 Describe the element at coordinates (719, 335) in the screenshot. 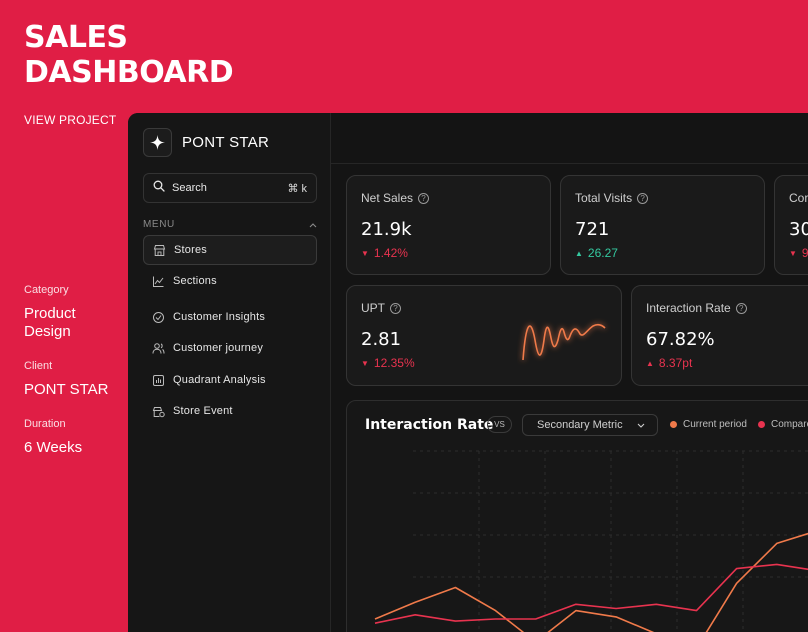

I see `interaction-rate-card: Interaction Rate ? 67.82% ▲ 8.37pt` at that location.